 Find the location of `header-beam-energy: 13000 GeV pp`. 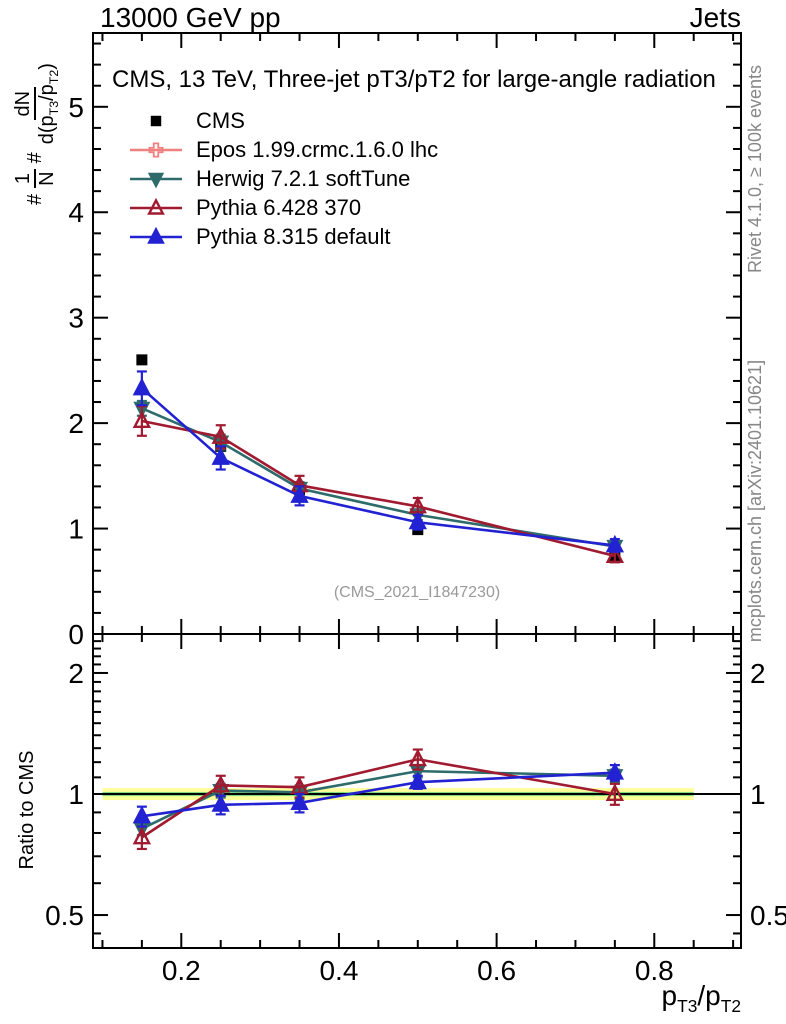

header-beam-energy: 13000 GeV pp is located at coordinates (190, 17).